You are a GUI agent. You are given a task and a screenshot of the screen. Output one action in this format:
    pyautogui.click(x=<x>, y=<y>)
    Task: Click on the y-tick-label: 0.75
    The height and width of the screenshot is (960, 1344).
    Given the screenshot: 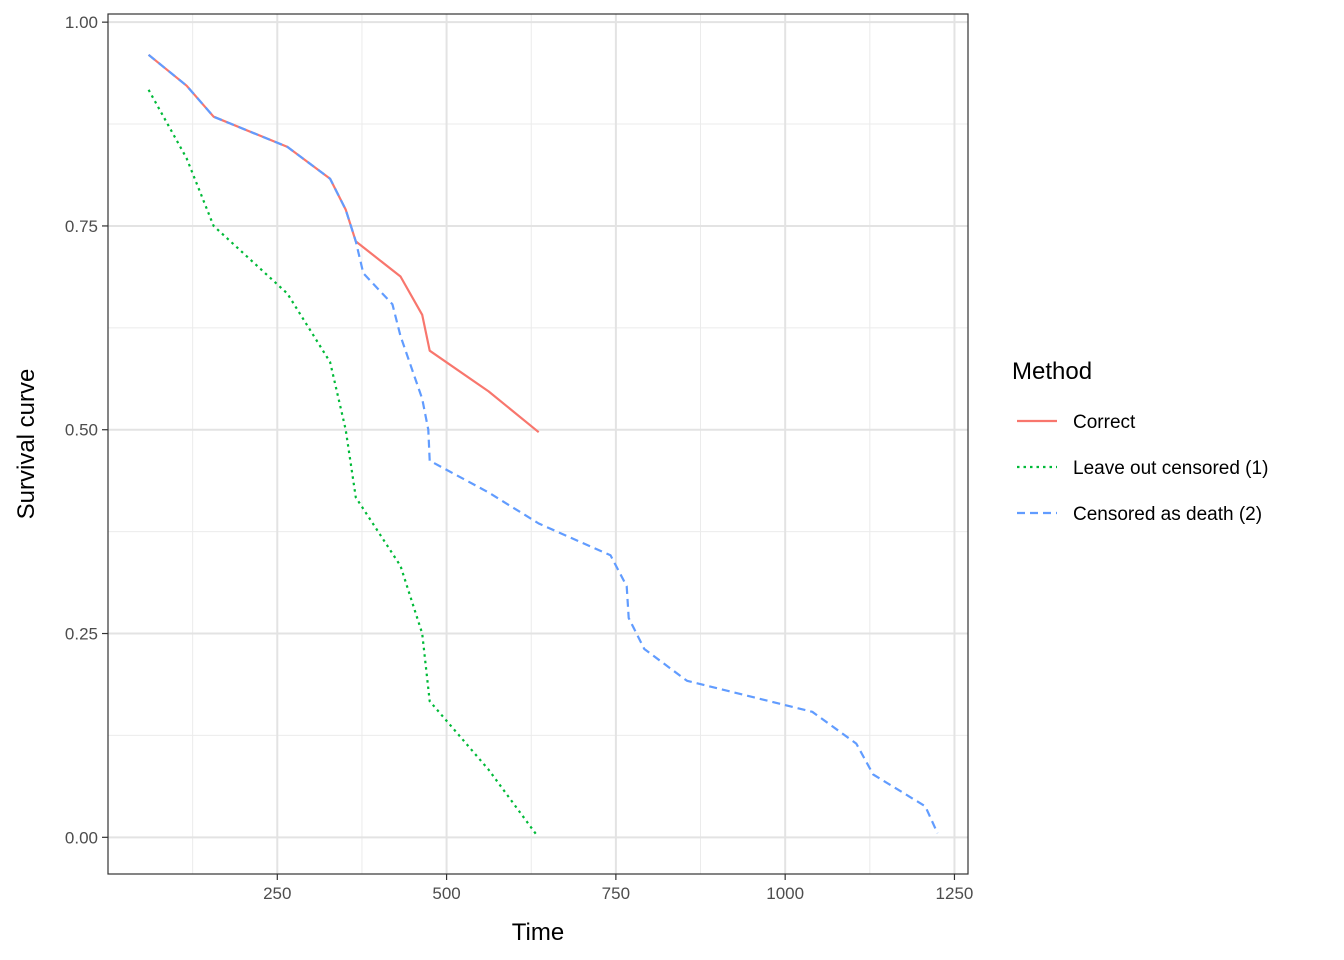 What is the action you would take?
    pyautogui.click(x=81, y=226)
    